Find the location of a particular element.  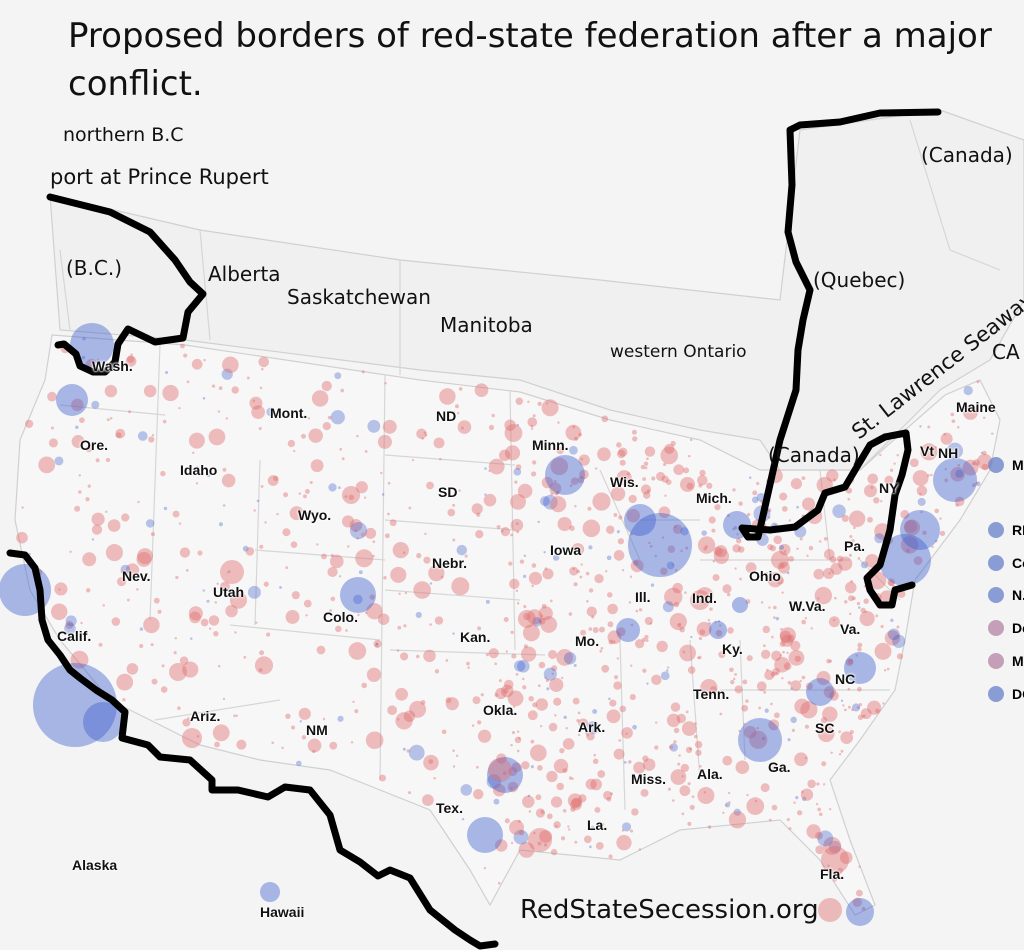

legend-item-6: M is located at coordinates (1006, 661).